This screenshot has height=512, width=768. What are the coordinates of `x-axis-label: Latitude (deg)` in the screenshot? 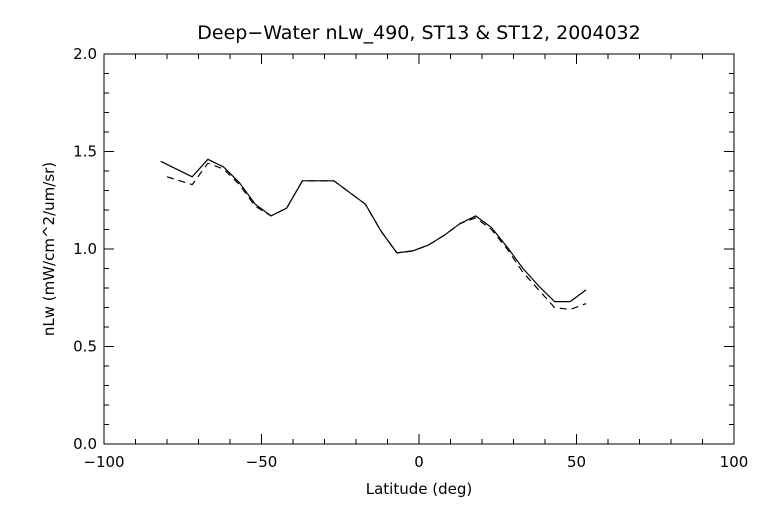 It's located at (419, 489).